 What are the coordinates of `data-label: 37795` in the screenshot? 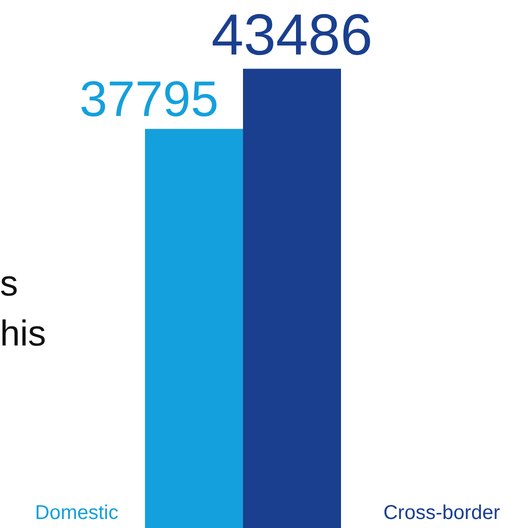 It's located at (149, 98).